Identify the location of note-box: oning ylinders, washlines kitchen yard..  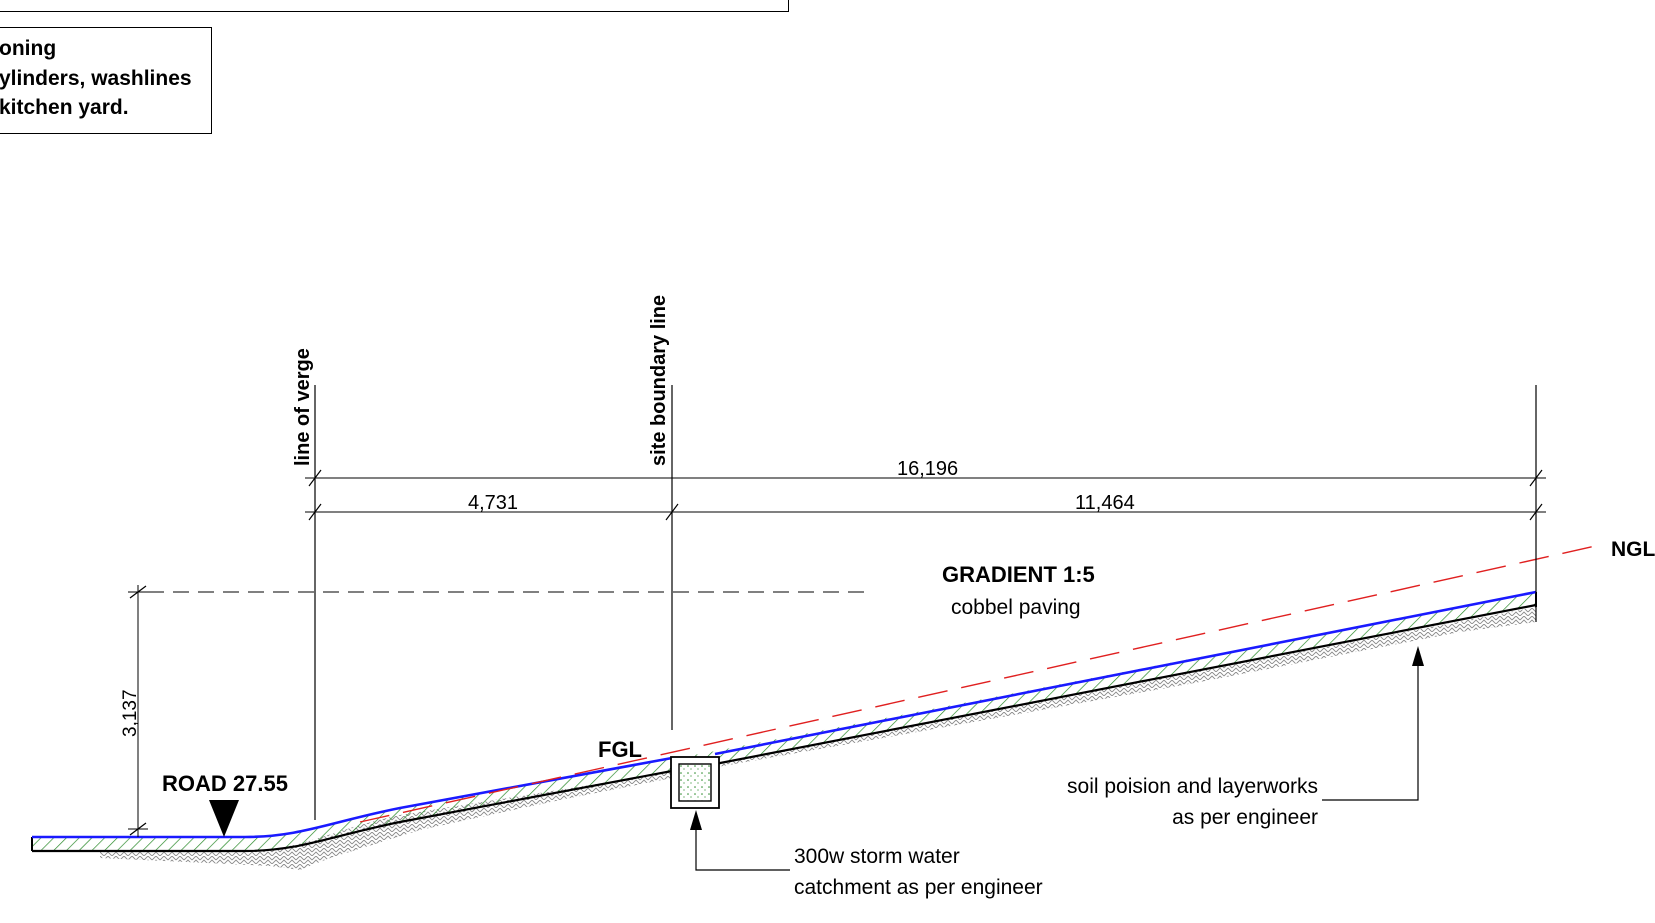
(106, 80).